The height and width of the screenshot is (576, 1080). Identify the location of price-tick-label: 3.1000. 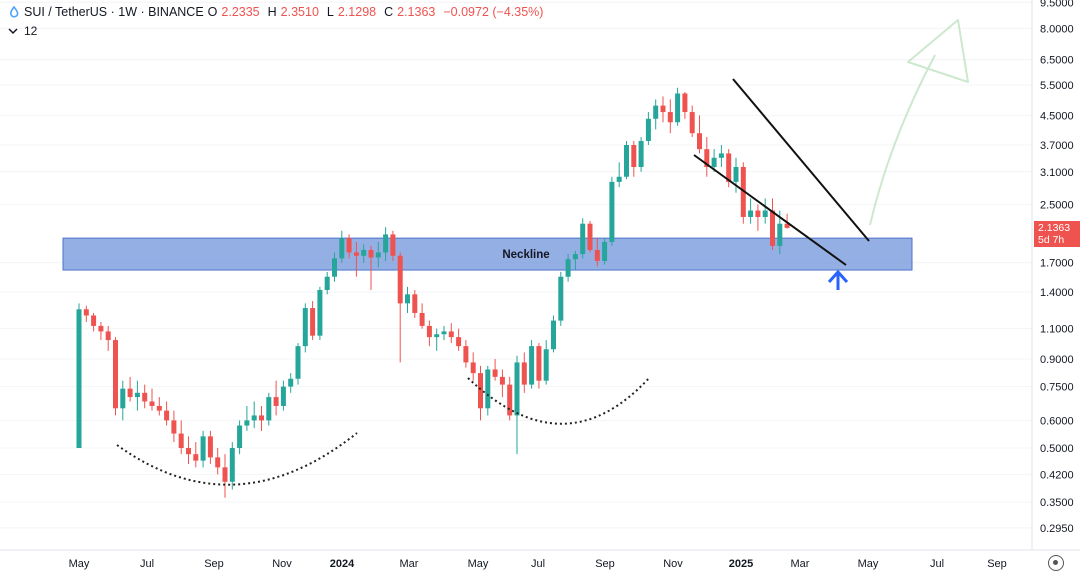
(1057, 173).